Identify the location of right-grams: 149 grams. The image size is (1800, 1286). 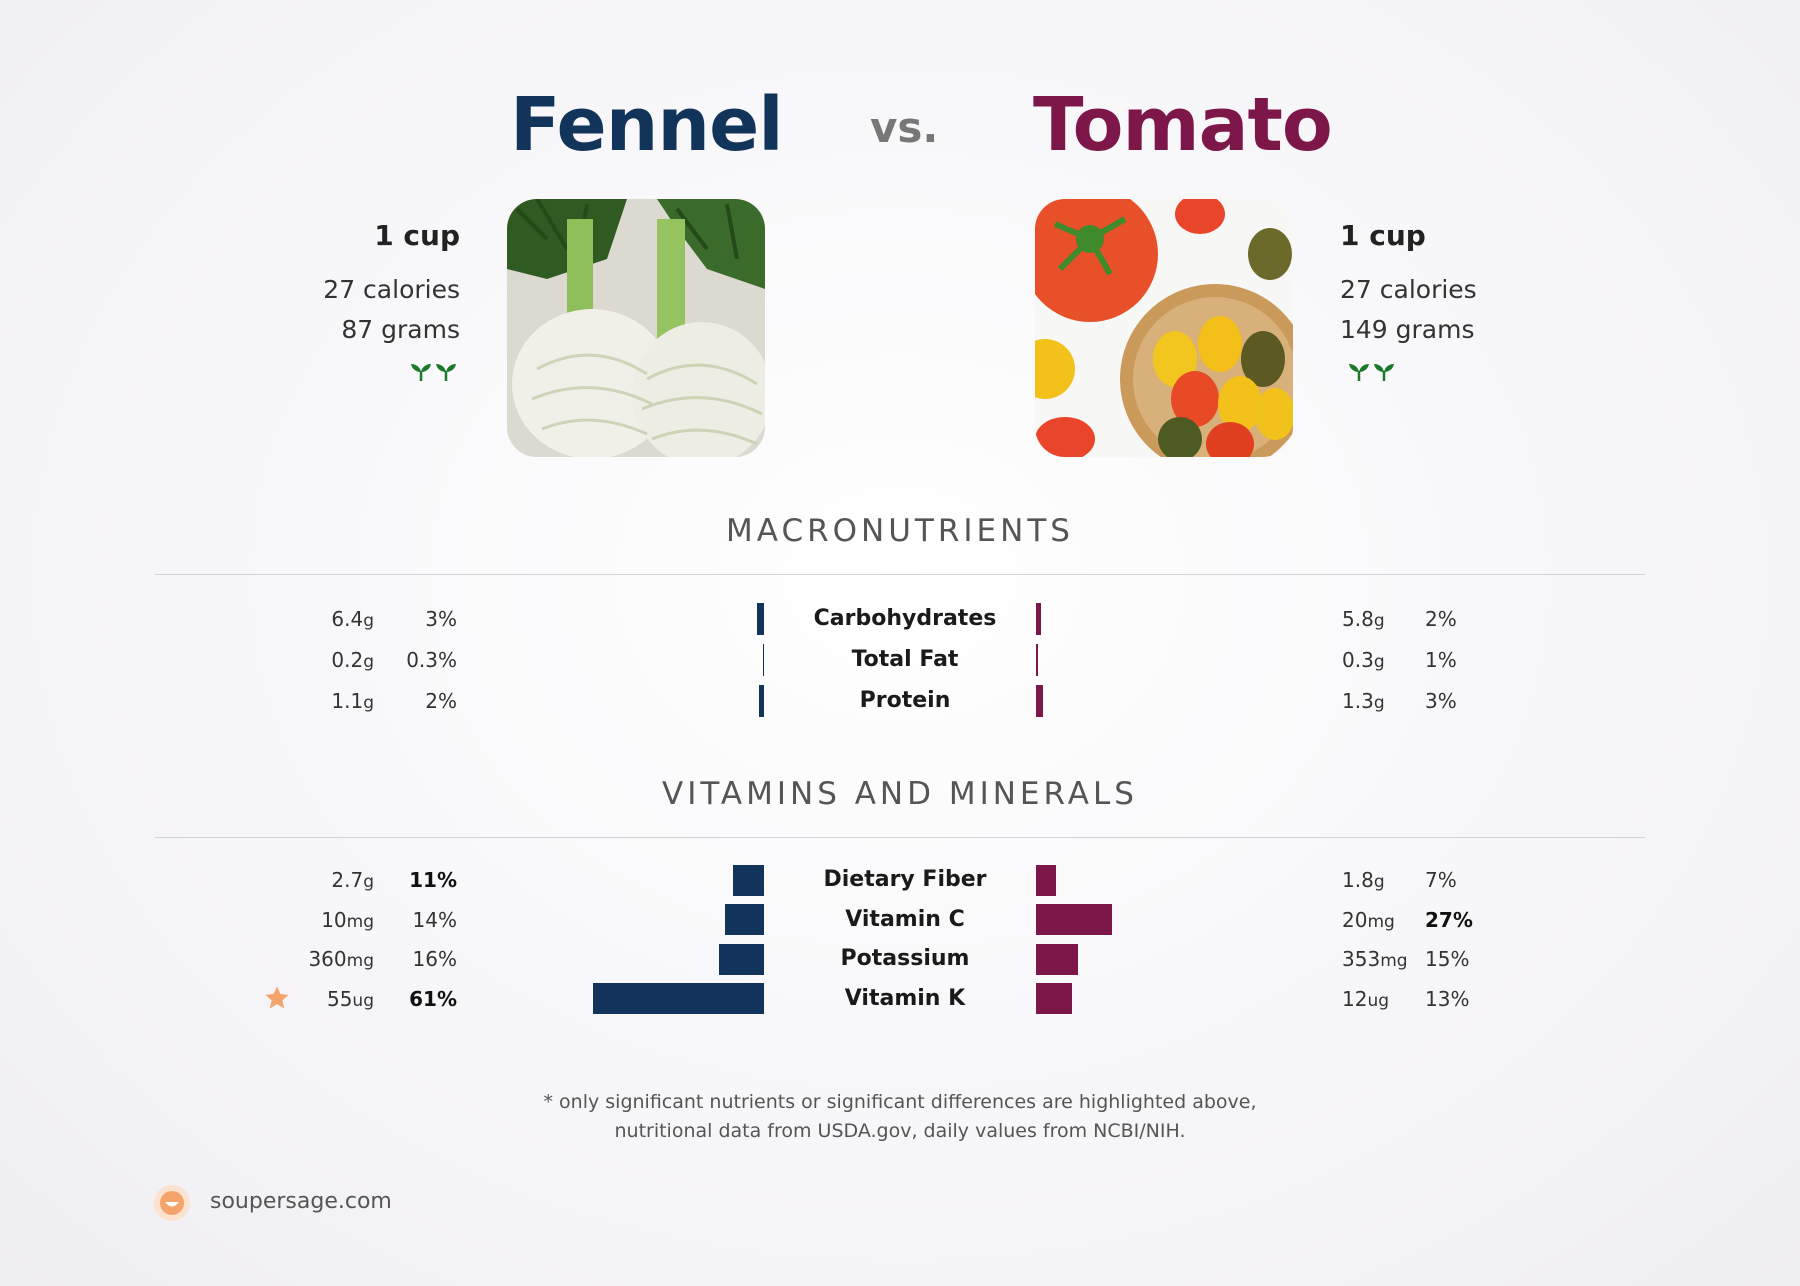
(1407, 329).